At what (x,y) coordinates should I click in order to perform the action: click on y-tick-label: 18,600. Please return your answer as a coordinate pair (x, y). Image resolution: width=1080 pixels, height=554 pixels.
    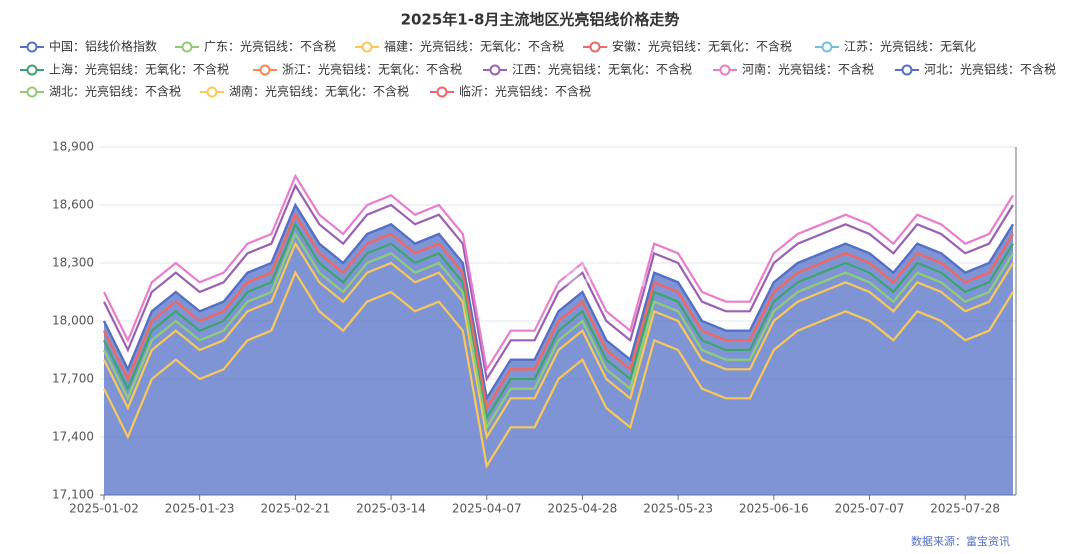
    Looking at the image, I should click on (73, 205).